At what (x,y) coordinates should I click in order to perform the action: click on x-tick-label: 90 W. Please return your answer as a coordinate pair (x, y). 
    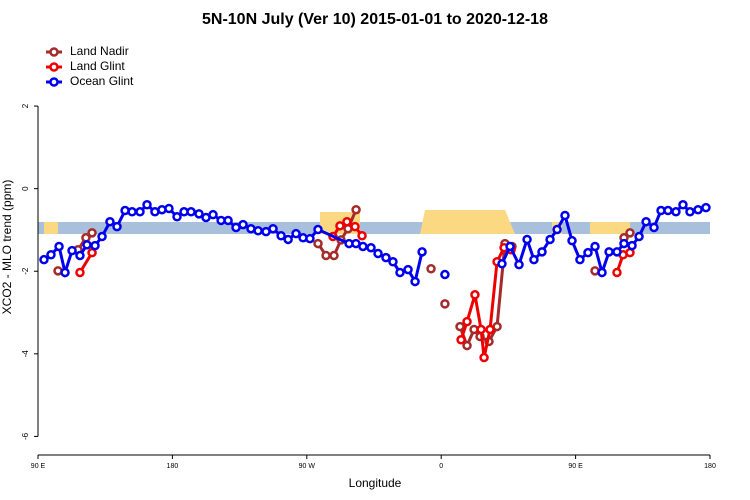
    Looking at the image, I should click on (307, 466).